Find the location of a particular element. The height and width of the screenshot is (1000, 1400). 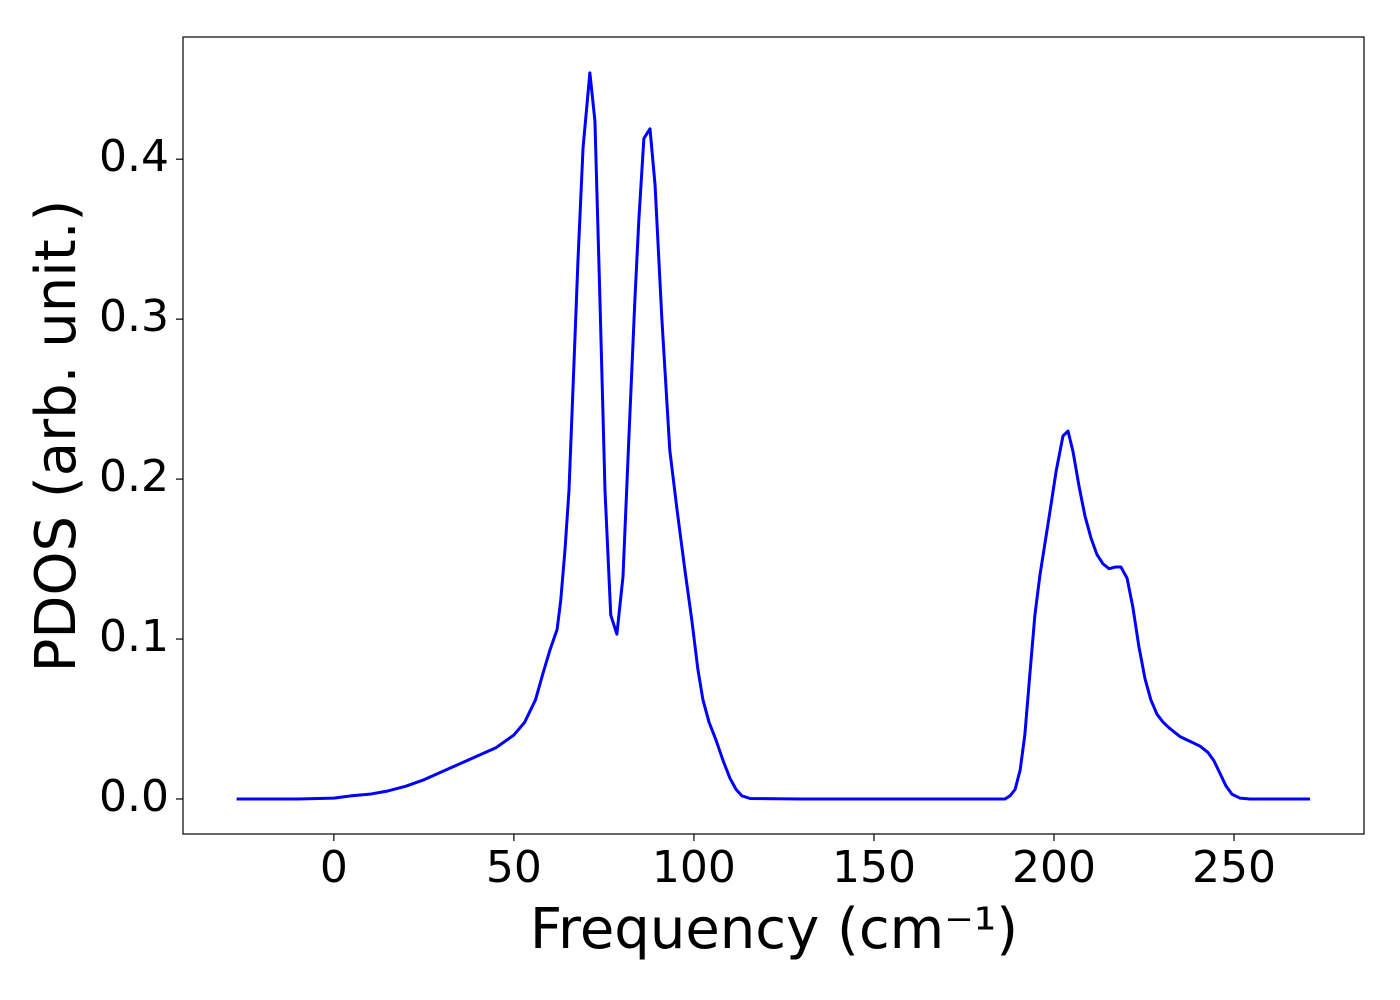

x-tick-label: 50 is located at coordinates (514, 867).